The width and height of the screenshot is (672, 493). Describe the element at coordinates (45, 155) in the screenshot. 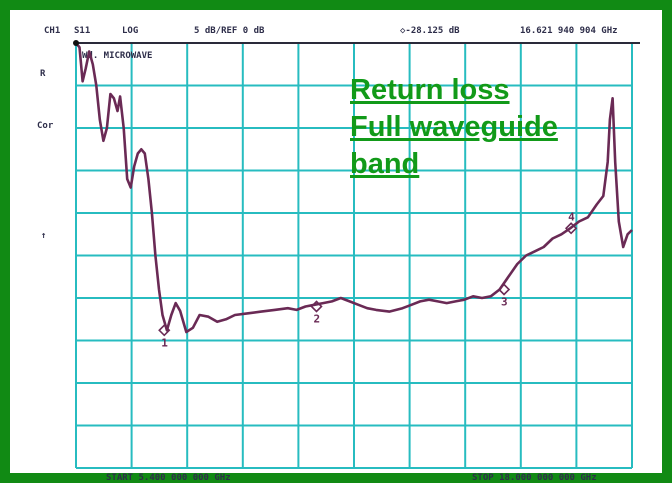

I see `side-labels: R Cor ↑` at that location.